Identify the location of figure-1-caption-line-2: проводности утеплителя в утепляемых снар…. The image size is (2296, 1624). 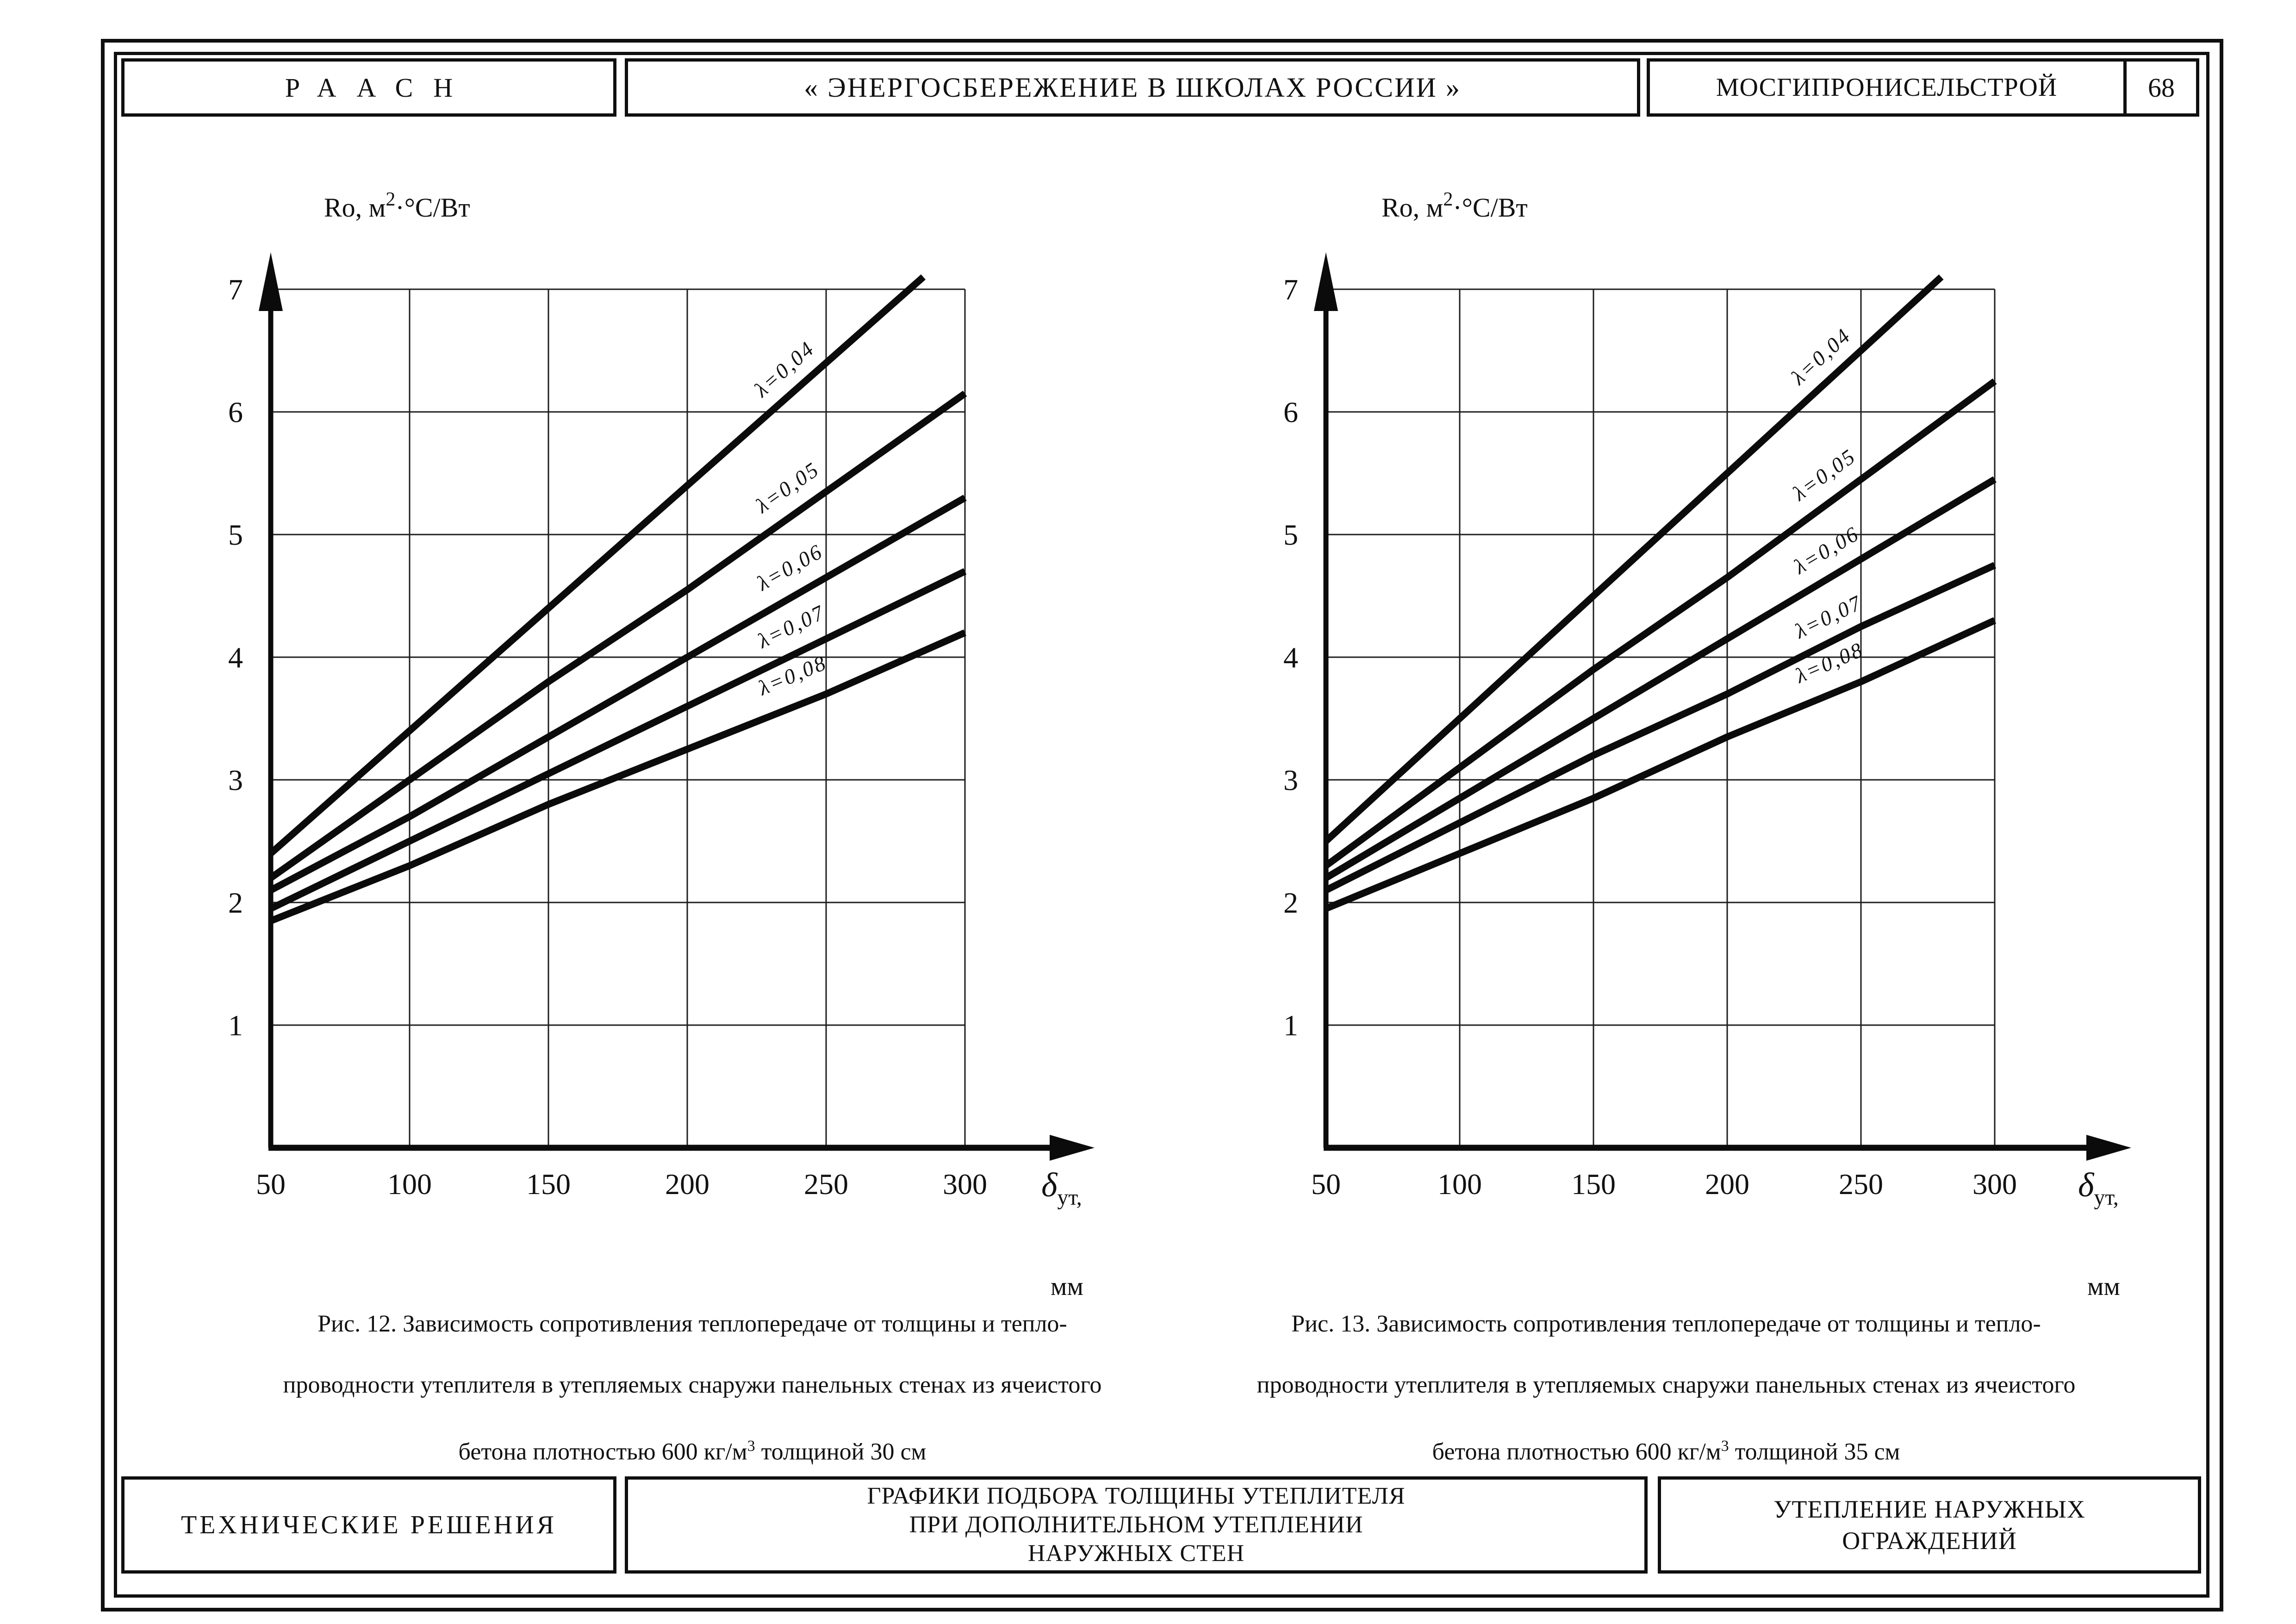
(692, 1385).